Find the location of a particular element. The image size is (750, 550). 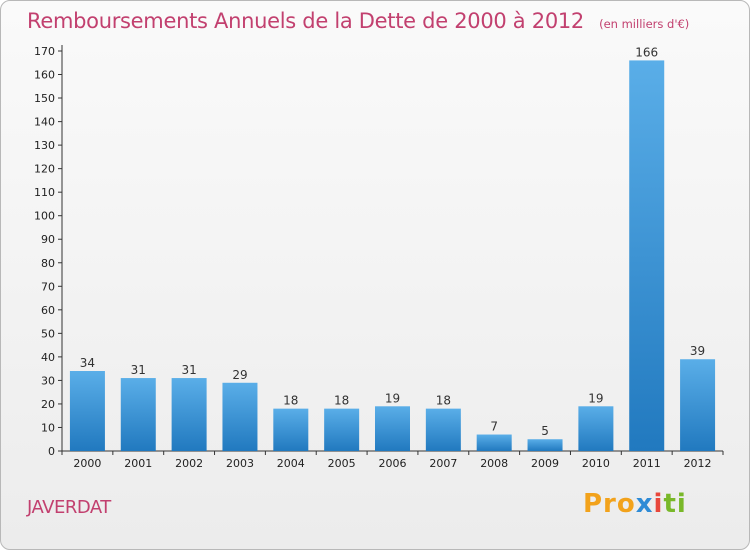

x-tick-label: 2004 is located at coordinates (291, 463).